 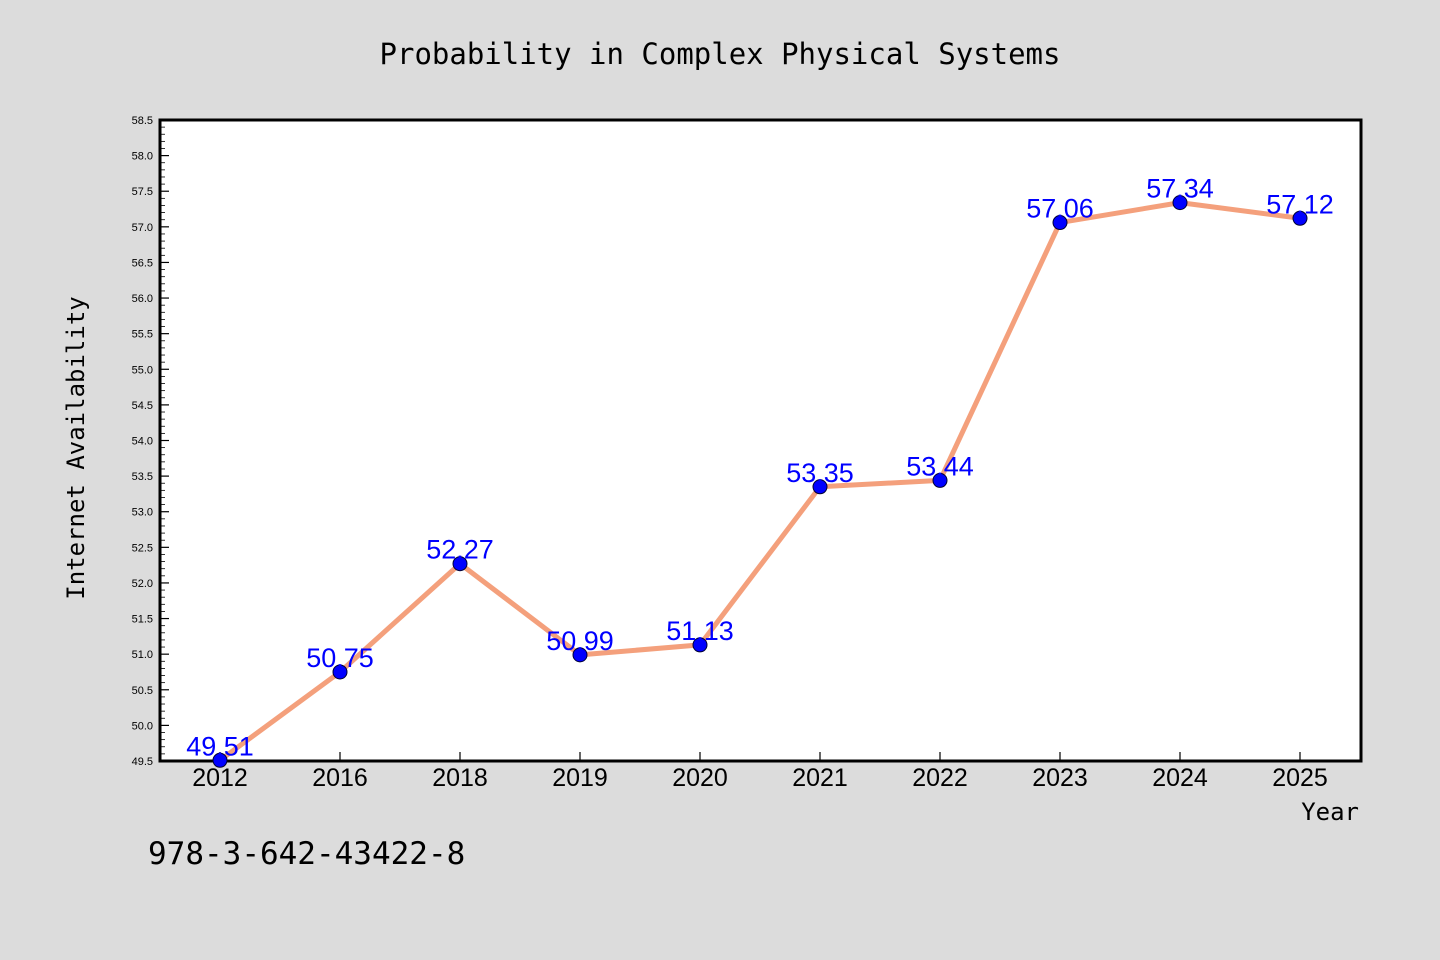 I want to click on data-label: 50.75, so click(x=340, y=658).